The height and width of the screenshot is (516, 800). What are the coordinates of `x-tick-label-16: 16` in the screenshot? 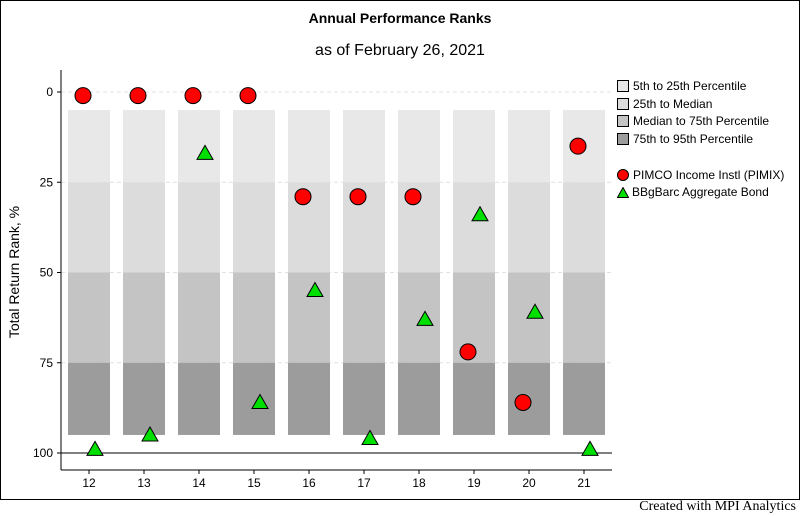 It's located at (309, 483).